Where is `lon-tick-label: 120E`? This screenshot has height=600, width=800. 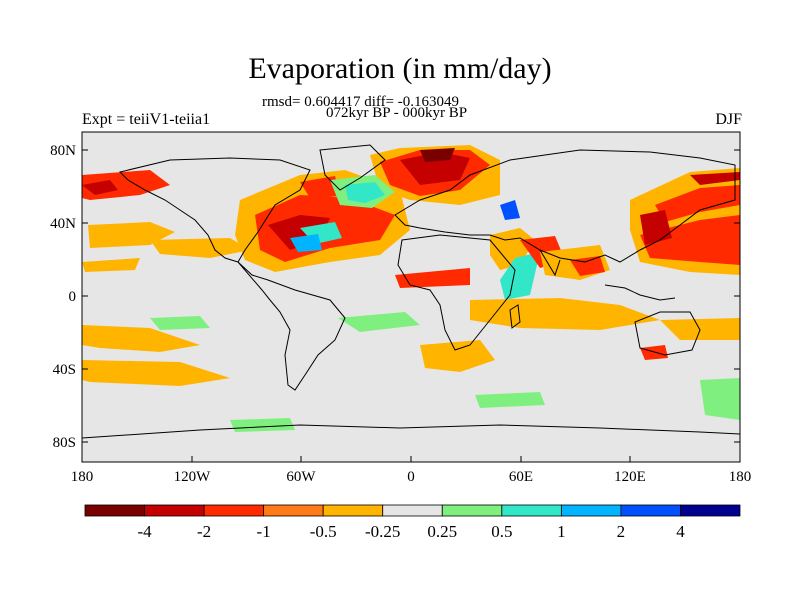 lon-tick-label: 120E is located at coordinates (630, 477).